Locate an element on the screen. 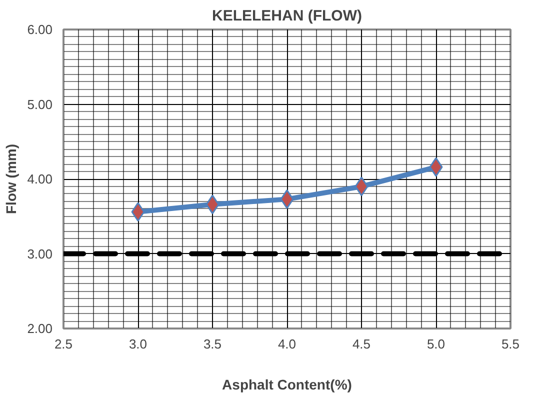 Image resolution: width=554 pixels, height=405 pixels. y-tick-label: 2.00 is located at coordinates (40, 328).